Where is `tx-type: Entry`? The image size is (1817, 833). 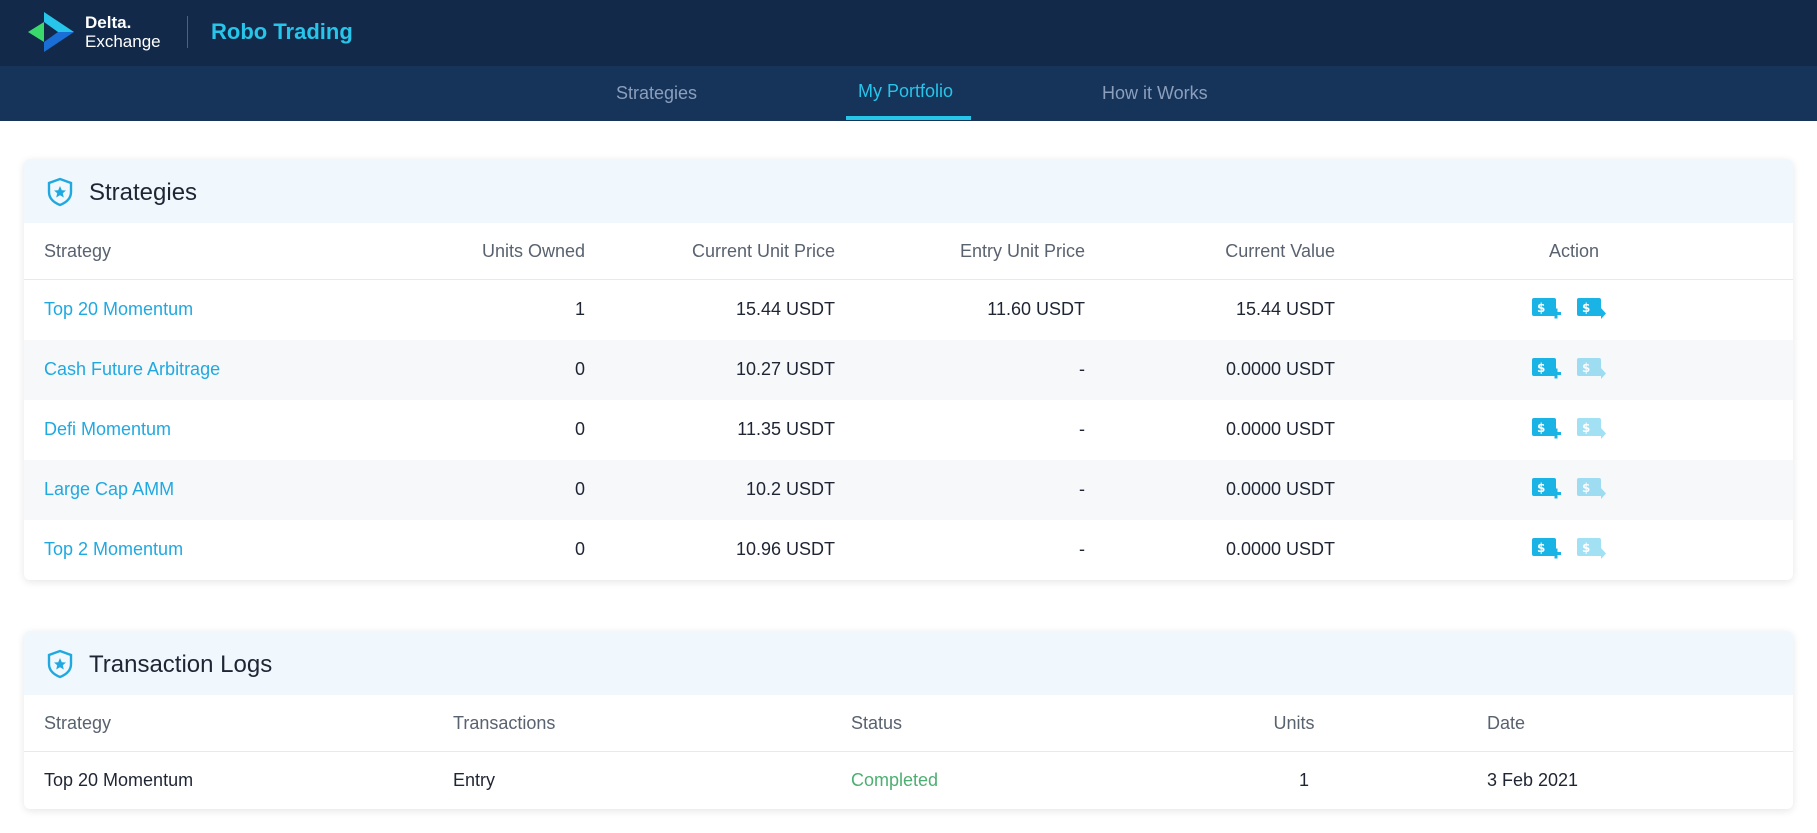 tx-type: Entry is located at coordinates (474, 780).